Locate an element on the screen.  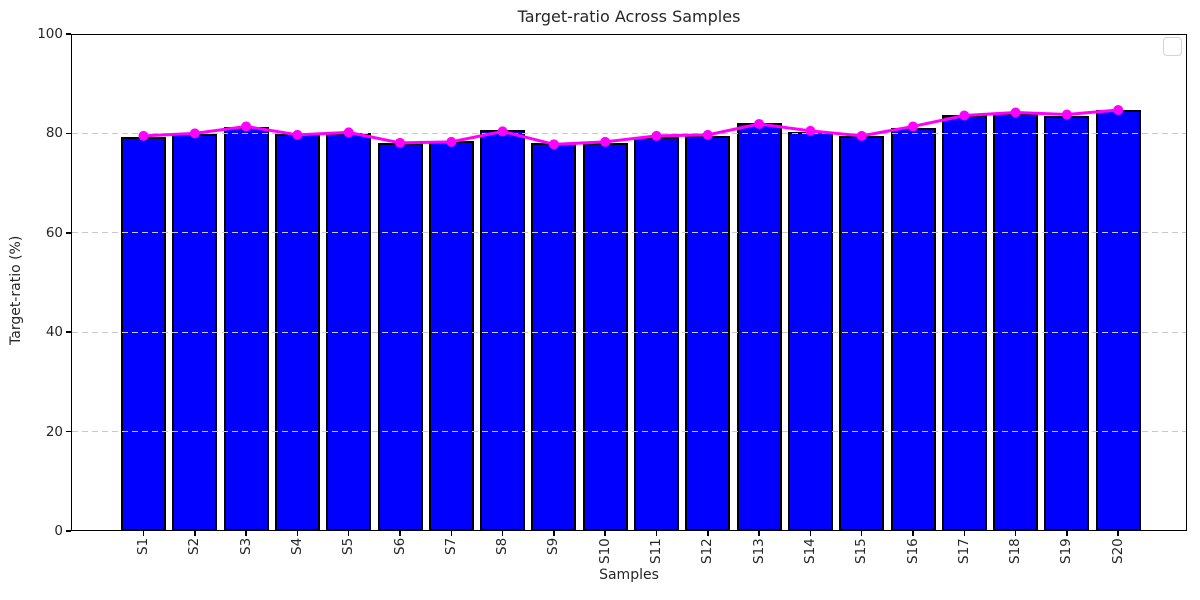
bar-S17 is located at coordinates (964, 323).